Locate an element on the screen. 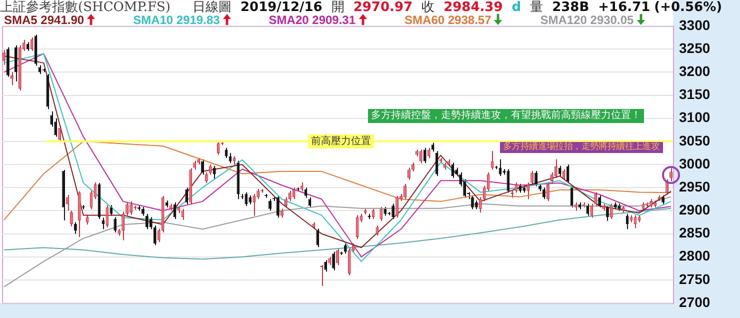  text: SMA20 2909.31 is located at coordinates (312, 20).